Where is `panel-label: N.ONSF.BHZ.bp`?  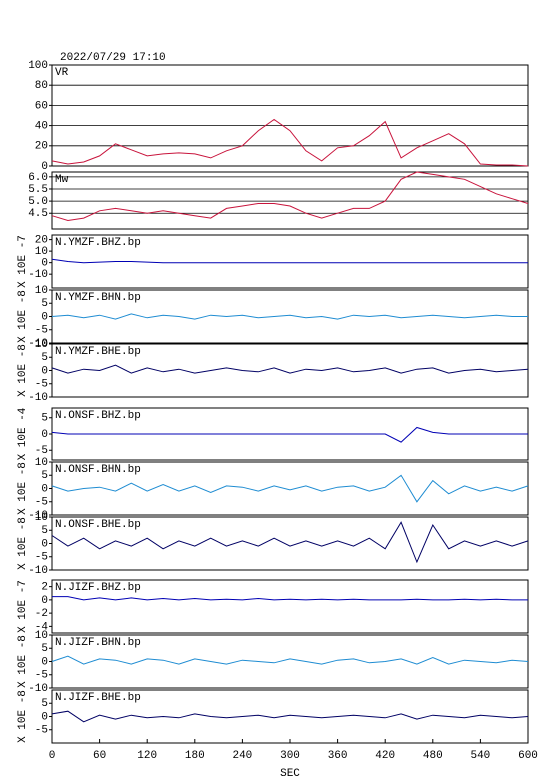
panel-label: N.ONSF.BHZ.bp is located at coordinates (98, 416).